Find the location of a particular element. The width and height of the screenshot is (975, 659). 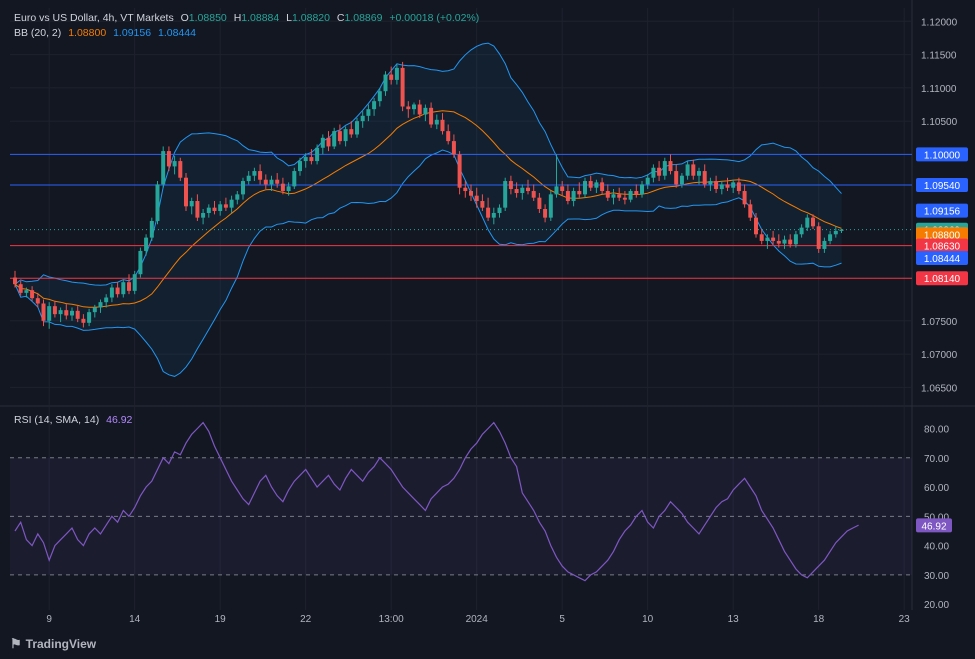

price-badge-text: 1.08140 is located at coordinates (942, 279).